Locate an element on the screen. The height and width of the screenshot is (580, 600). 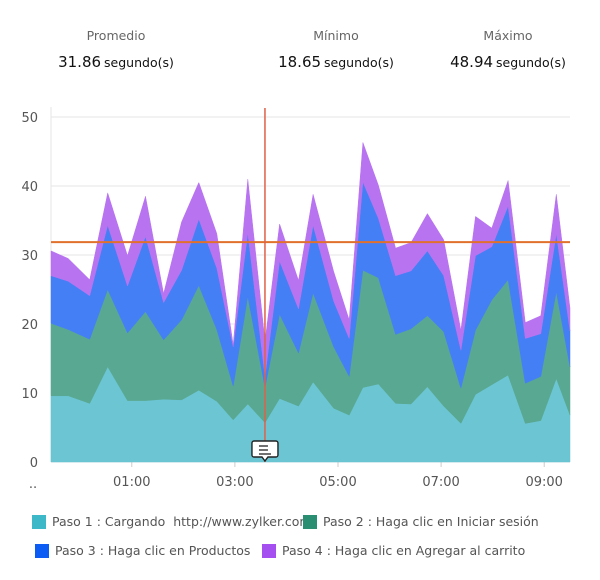
stat-average: Promedio 31.86 segundo(s) is located at coordinates (116, 49).